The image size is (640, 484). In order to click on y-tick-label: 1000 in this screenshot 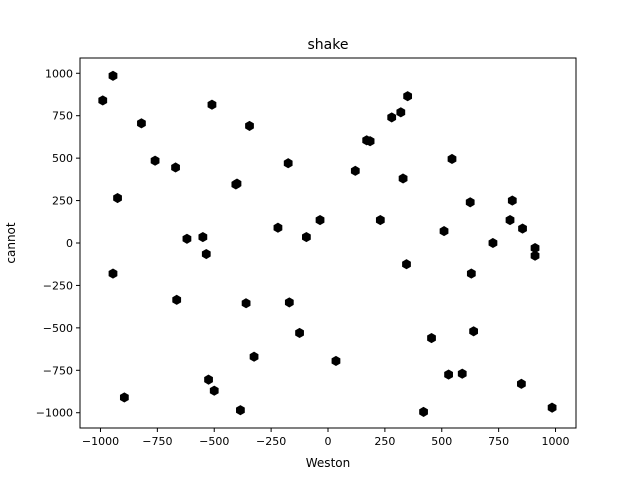, I will do `click(59, 73)`.